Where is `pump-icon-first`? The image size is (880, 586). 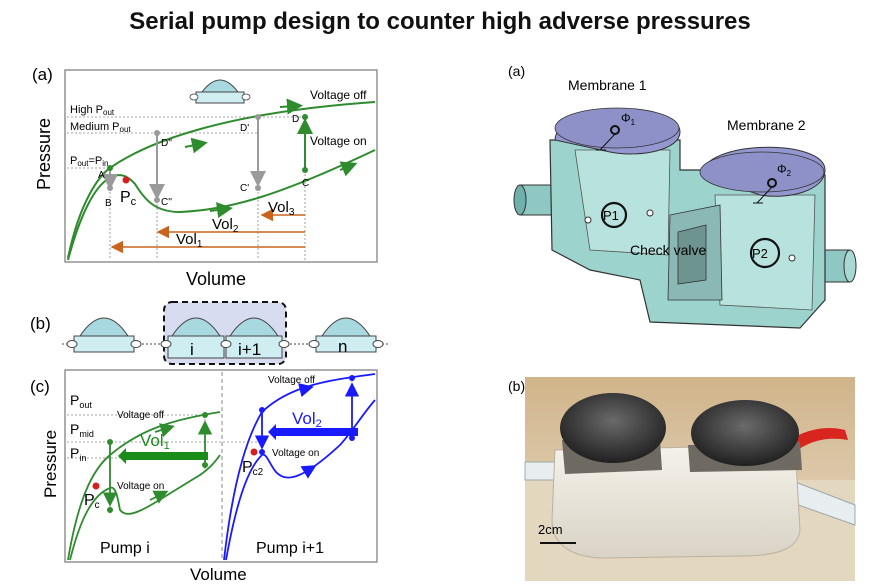 pump-icon-first is located at coordinates (104, 335).